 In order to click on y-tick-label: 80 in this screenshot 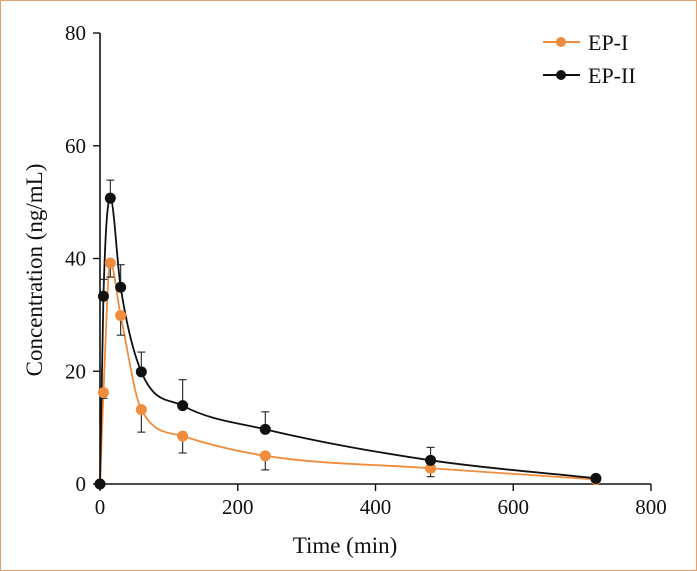, I will do `click(75, 33)`.